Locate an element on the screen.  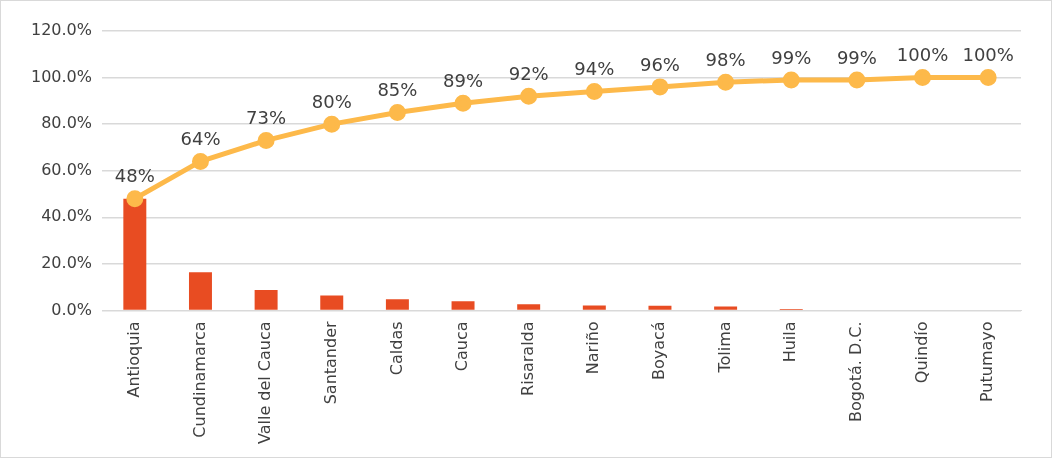
x-tick-label: Tolima is located at coordinates (724, 347).